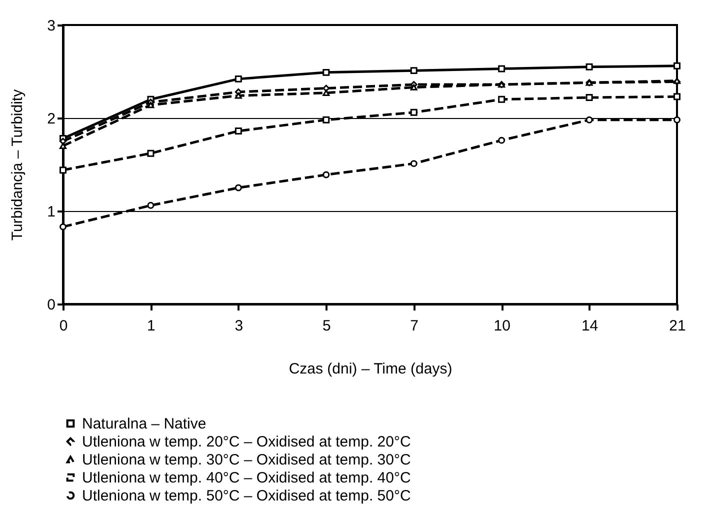 This screenshot has width=716, height=522. Describe the element at coordinates (589, 326) in the screenshot. I see `x-tick-label: 14` at that location.